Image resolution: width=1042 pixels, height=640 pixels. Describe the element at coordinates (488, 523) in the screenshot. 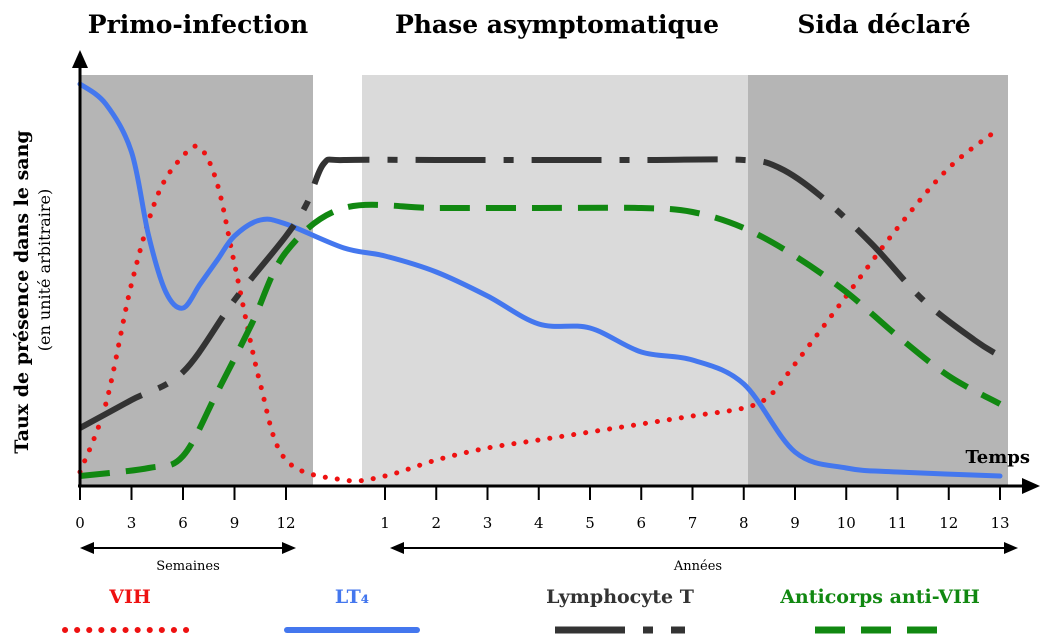

I see `tick-label-year-3: 3` at that location.